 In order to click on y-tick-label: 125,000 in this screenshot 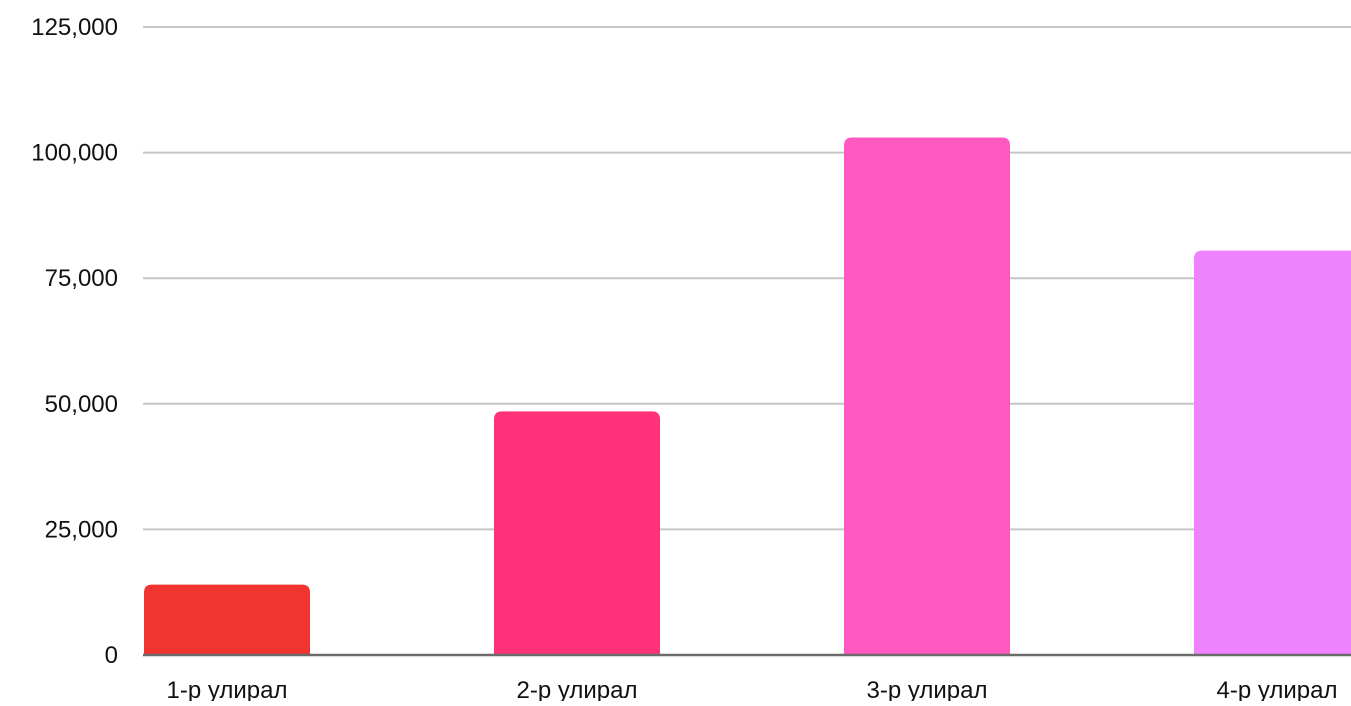, I will do `click(74, 27)`.